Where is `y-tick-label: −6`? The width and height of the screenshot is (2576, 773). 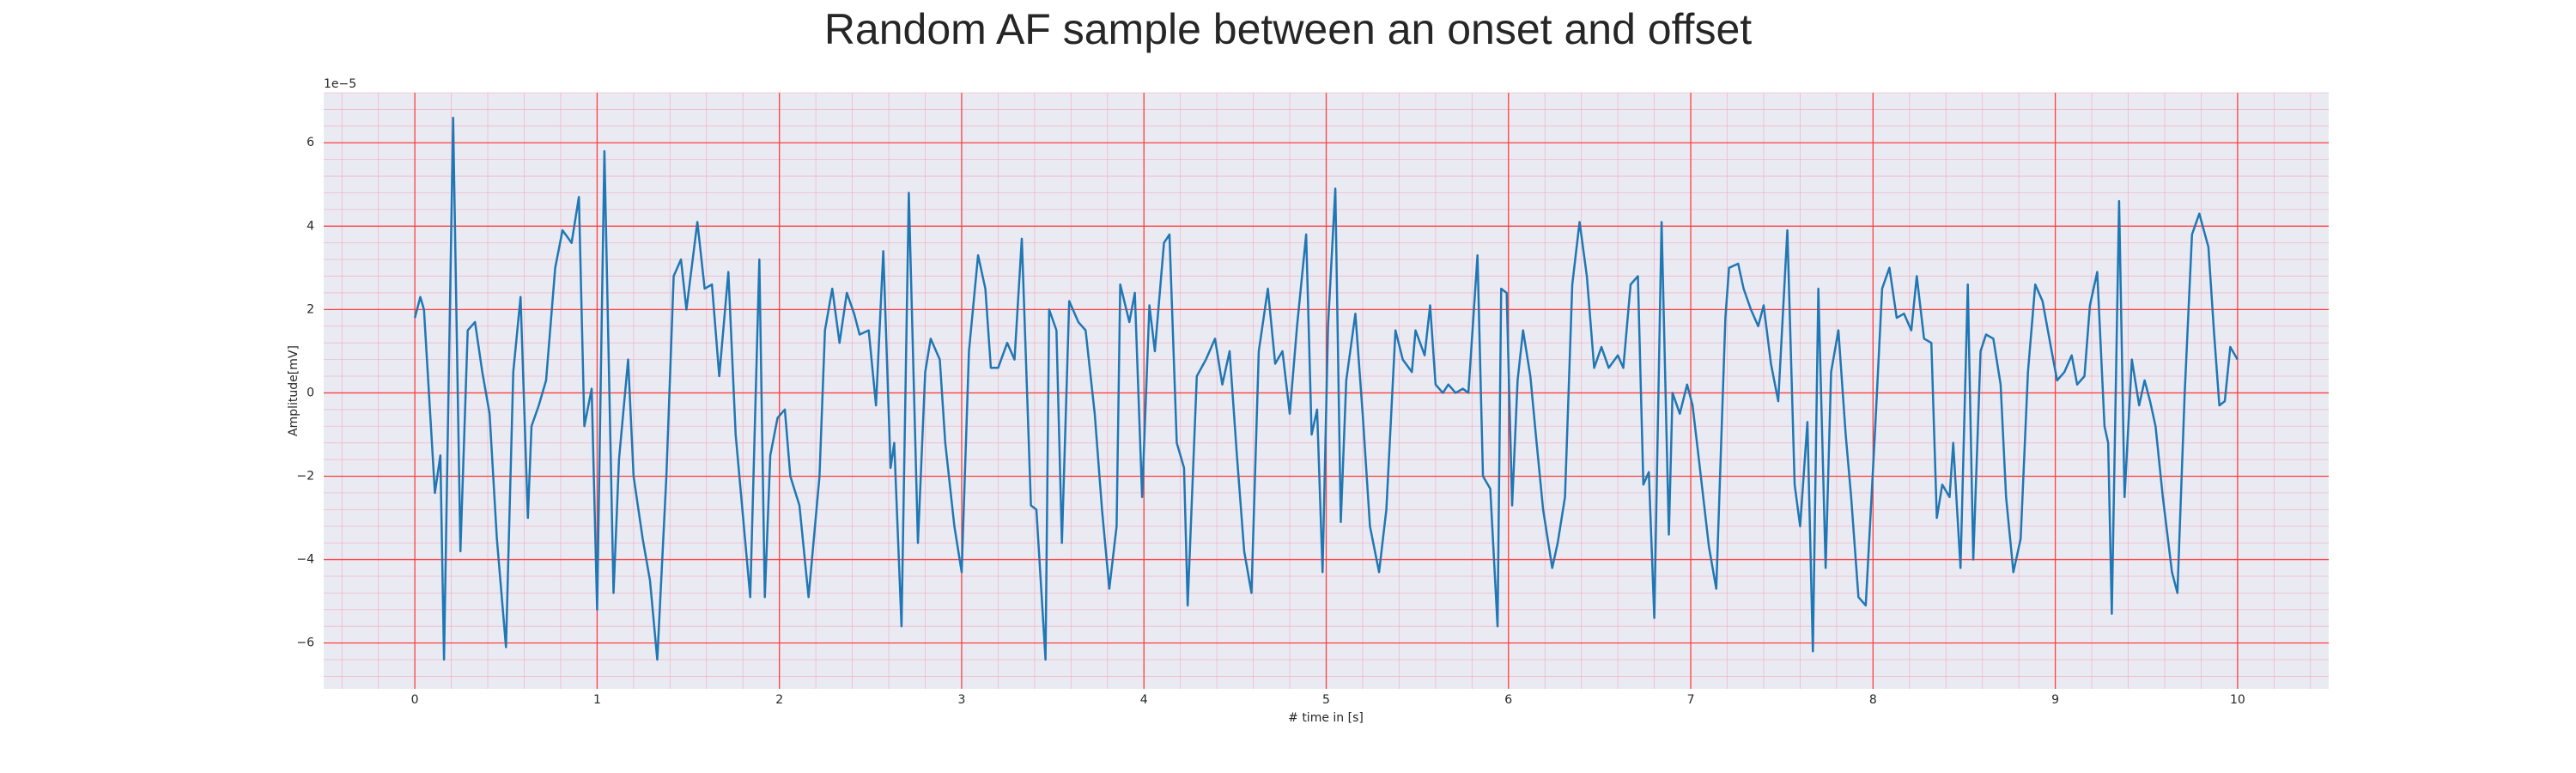
y-tick-label: −6 is located at coordinates (305, 643).